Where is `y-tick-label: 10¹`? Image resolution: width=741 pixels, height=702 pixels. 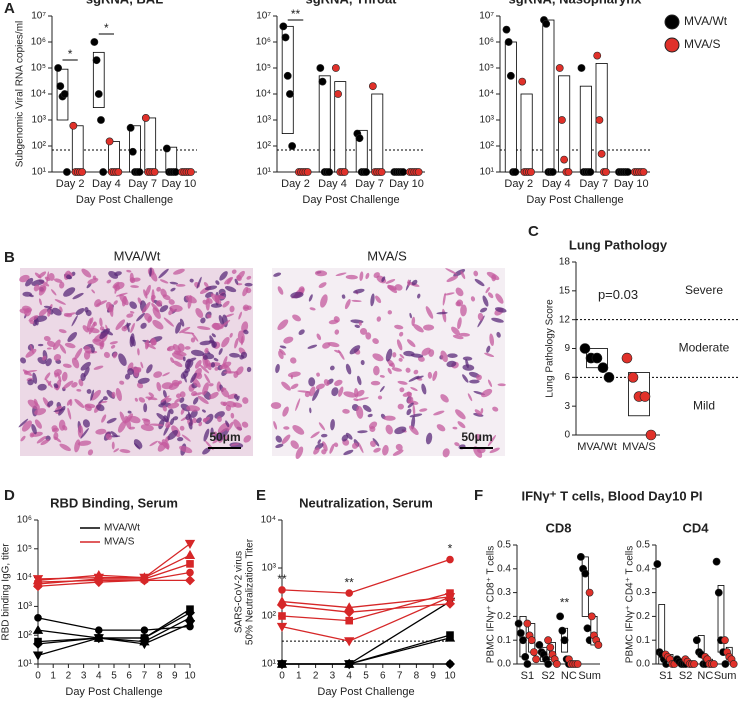
y-tick-label: 10¹ is located at coordinates (487, 172).